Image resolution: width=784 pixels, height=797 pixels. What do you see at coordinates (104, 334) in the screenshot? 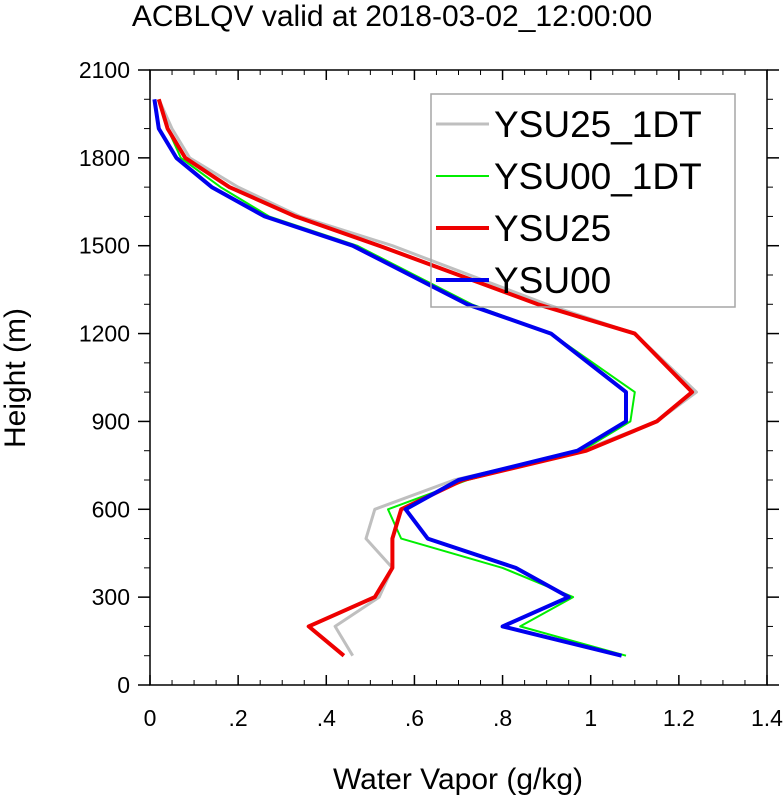
I see `y-tick-label: 1200` at bounding box center [104, 334].